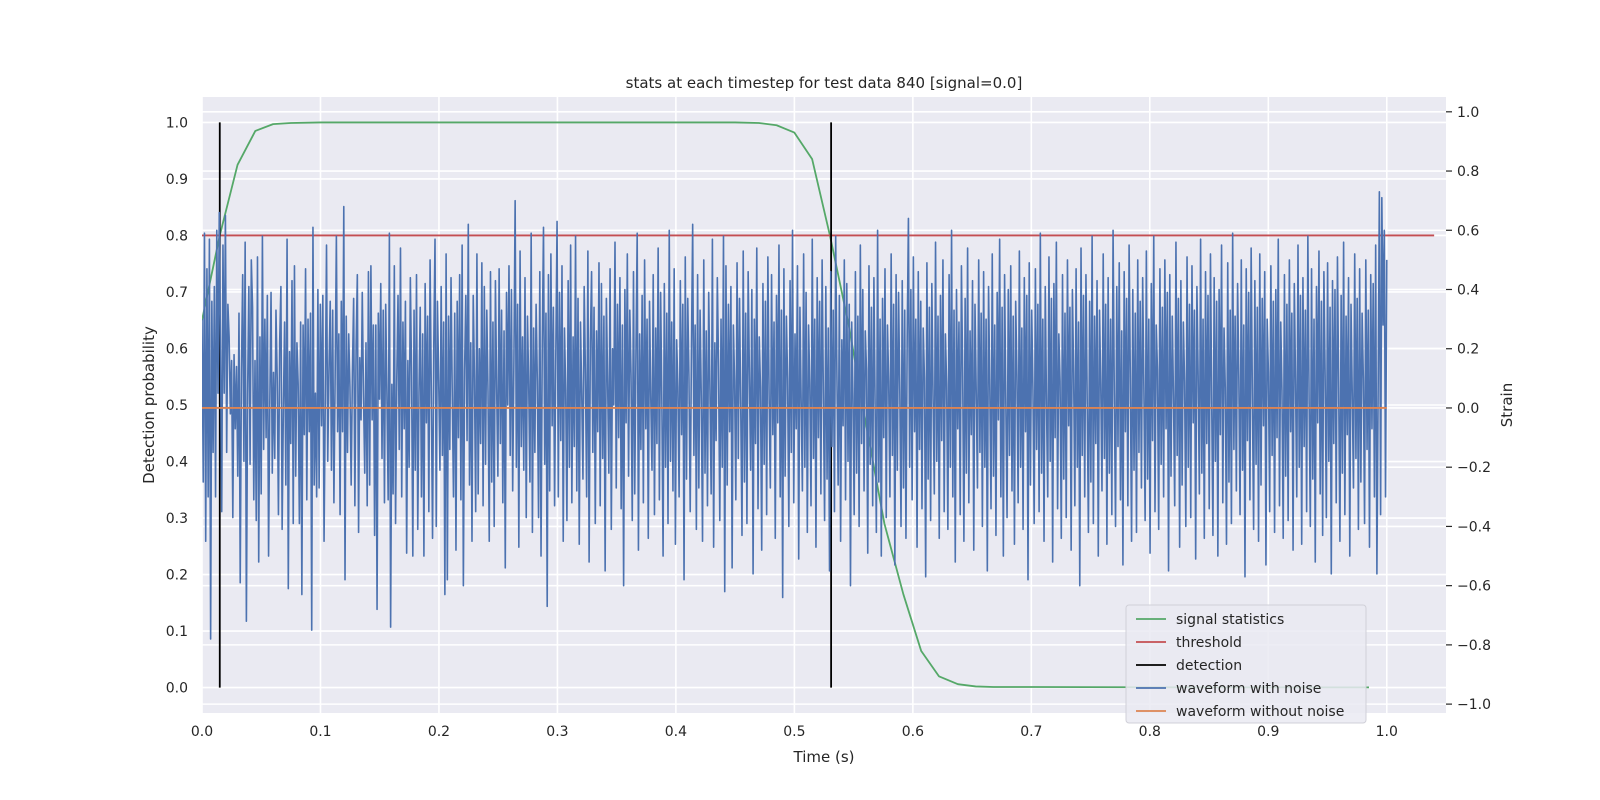  I want to click on y2-tick-label: −0.6, so click(1474, 587).